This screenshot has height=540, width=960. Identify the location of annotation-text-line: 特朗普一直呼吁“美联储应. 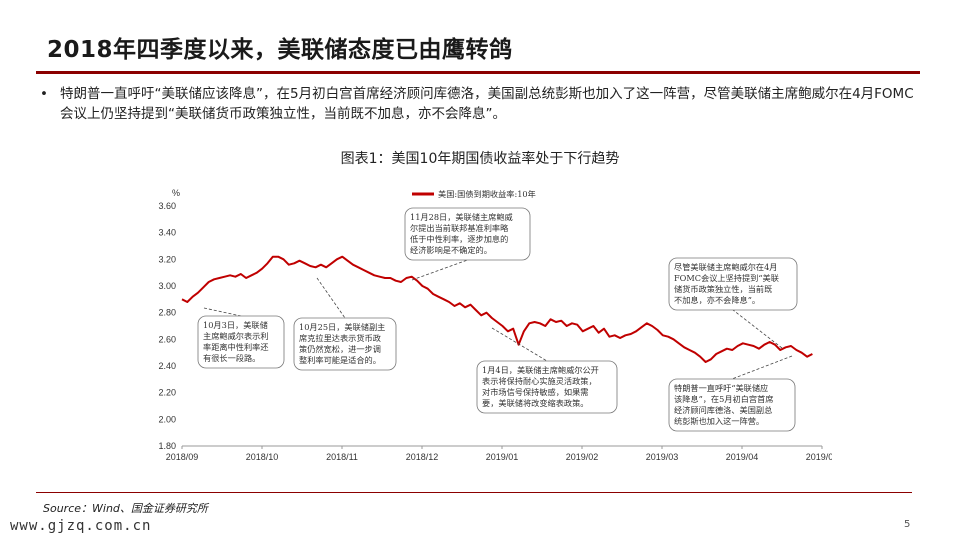
(721, 388).